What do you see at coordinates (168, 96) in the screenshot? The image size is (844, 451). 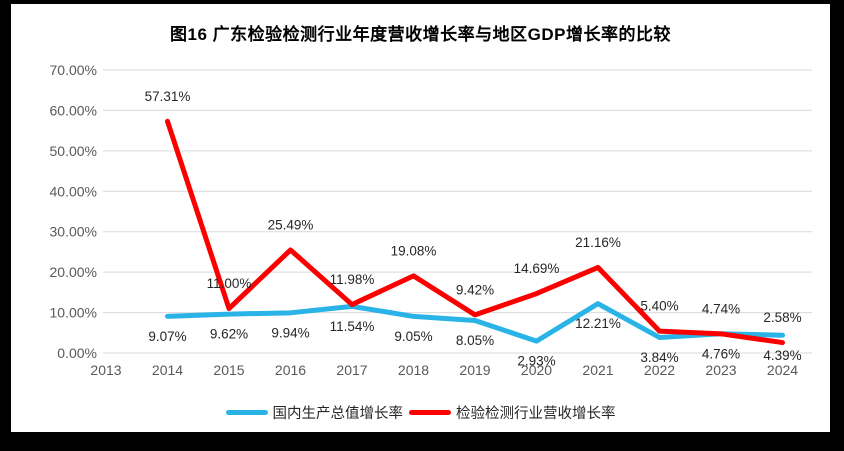 I see `data-label: 57.31%` at bounding box center [168, 96].